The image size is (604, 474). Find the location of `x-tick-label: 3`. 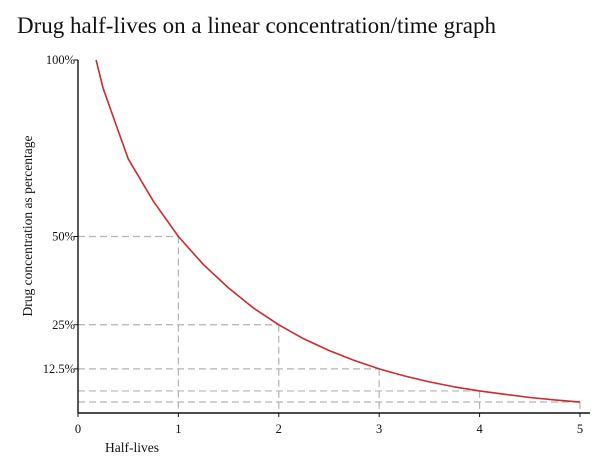

x-tick-label: 3 is located at coordinates (379, 429).